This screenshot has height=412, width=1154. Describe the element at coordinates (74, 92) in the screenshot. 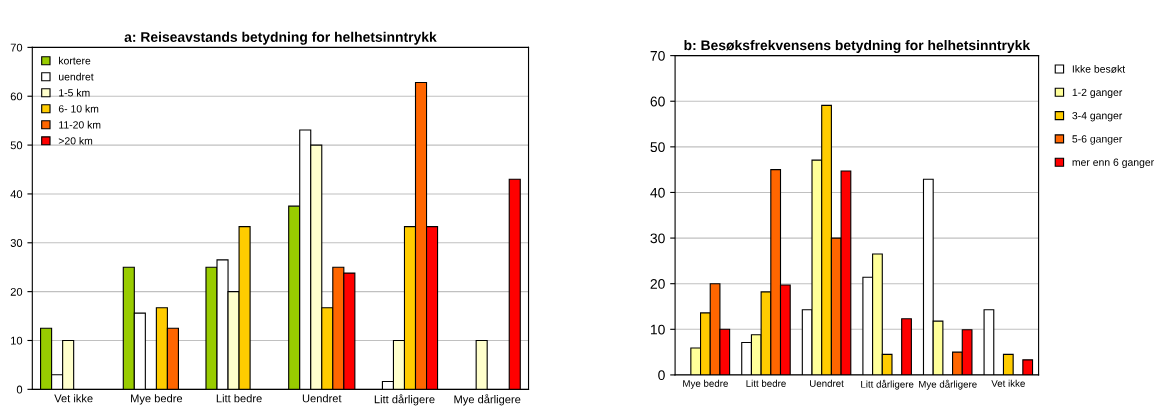

I see `legend-label: 1-5 km` at that location.